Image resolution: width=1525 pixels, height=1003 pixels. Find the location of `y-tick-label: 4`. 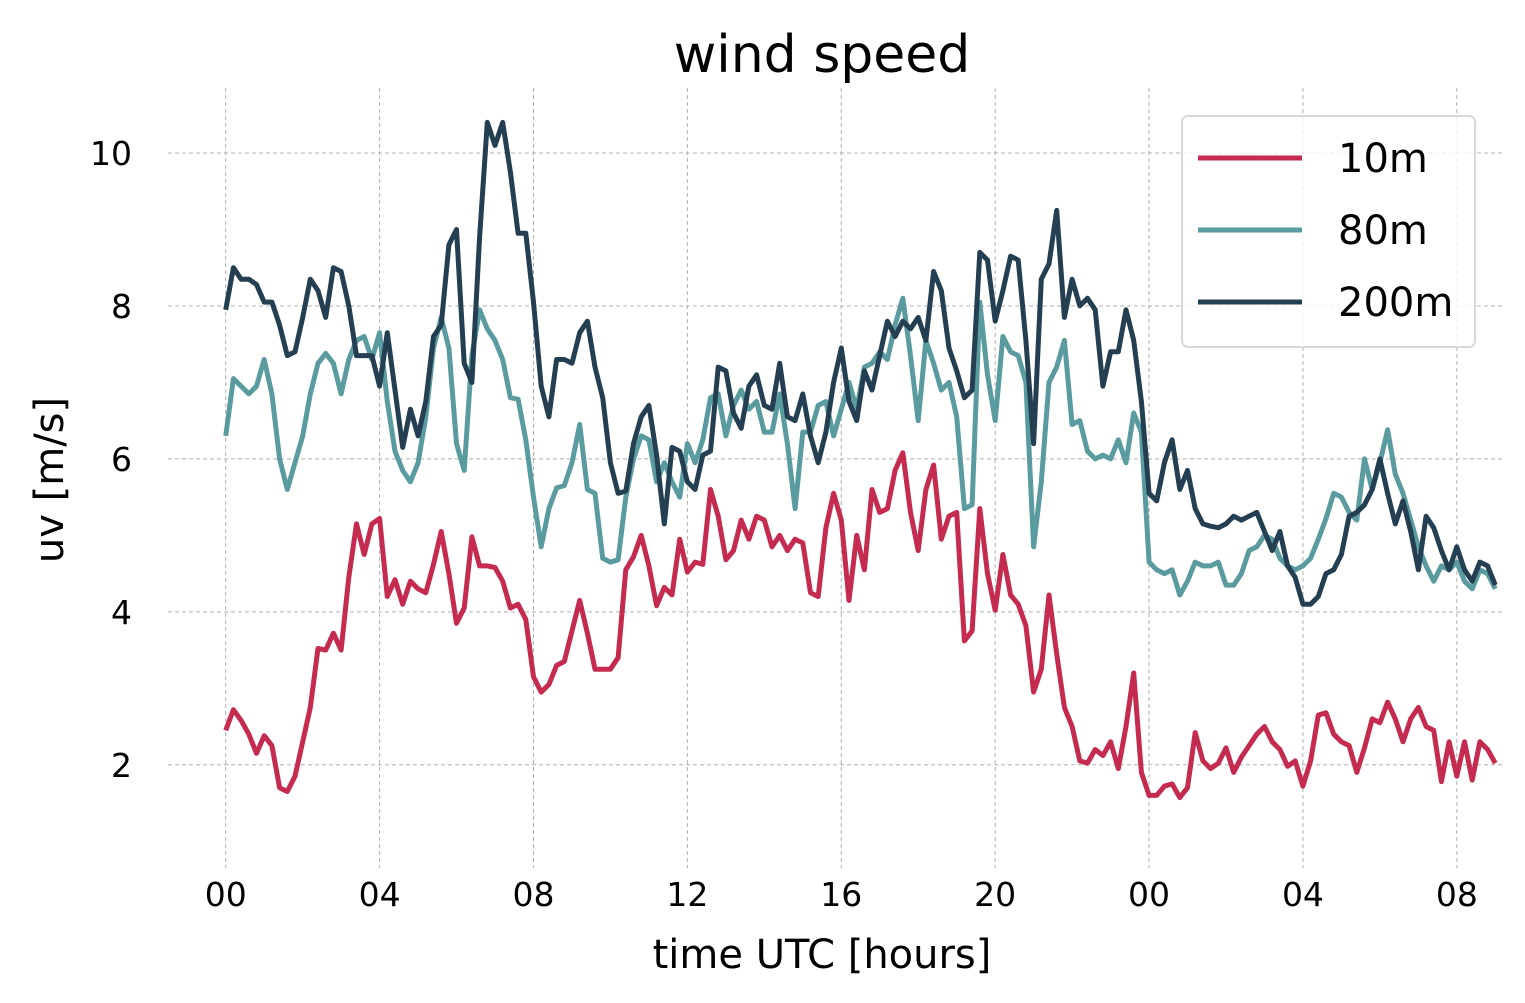

y-tick-label: 4 is located at coordinates (121, 612).